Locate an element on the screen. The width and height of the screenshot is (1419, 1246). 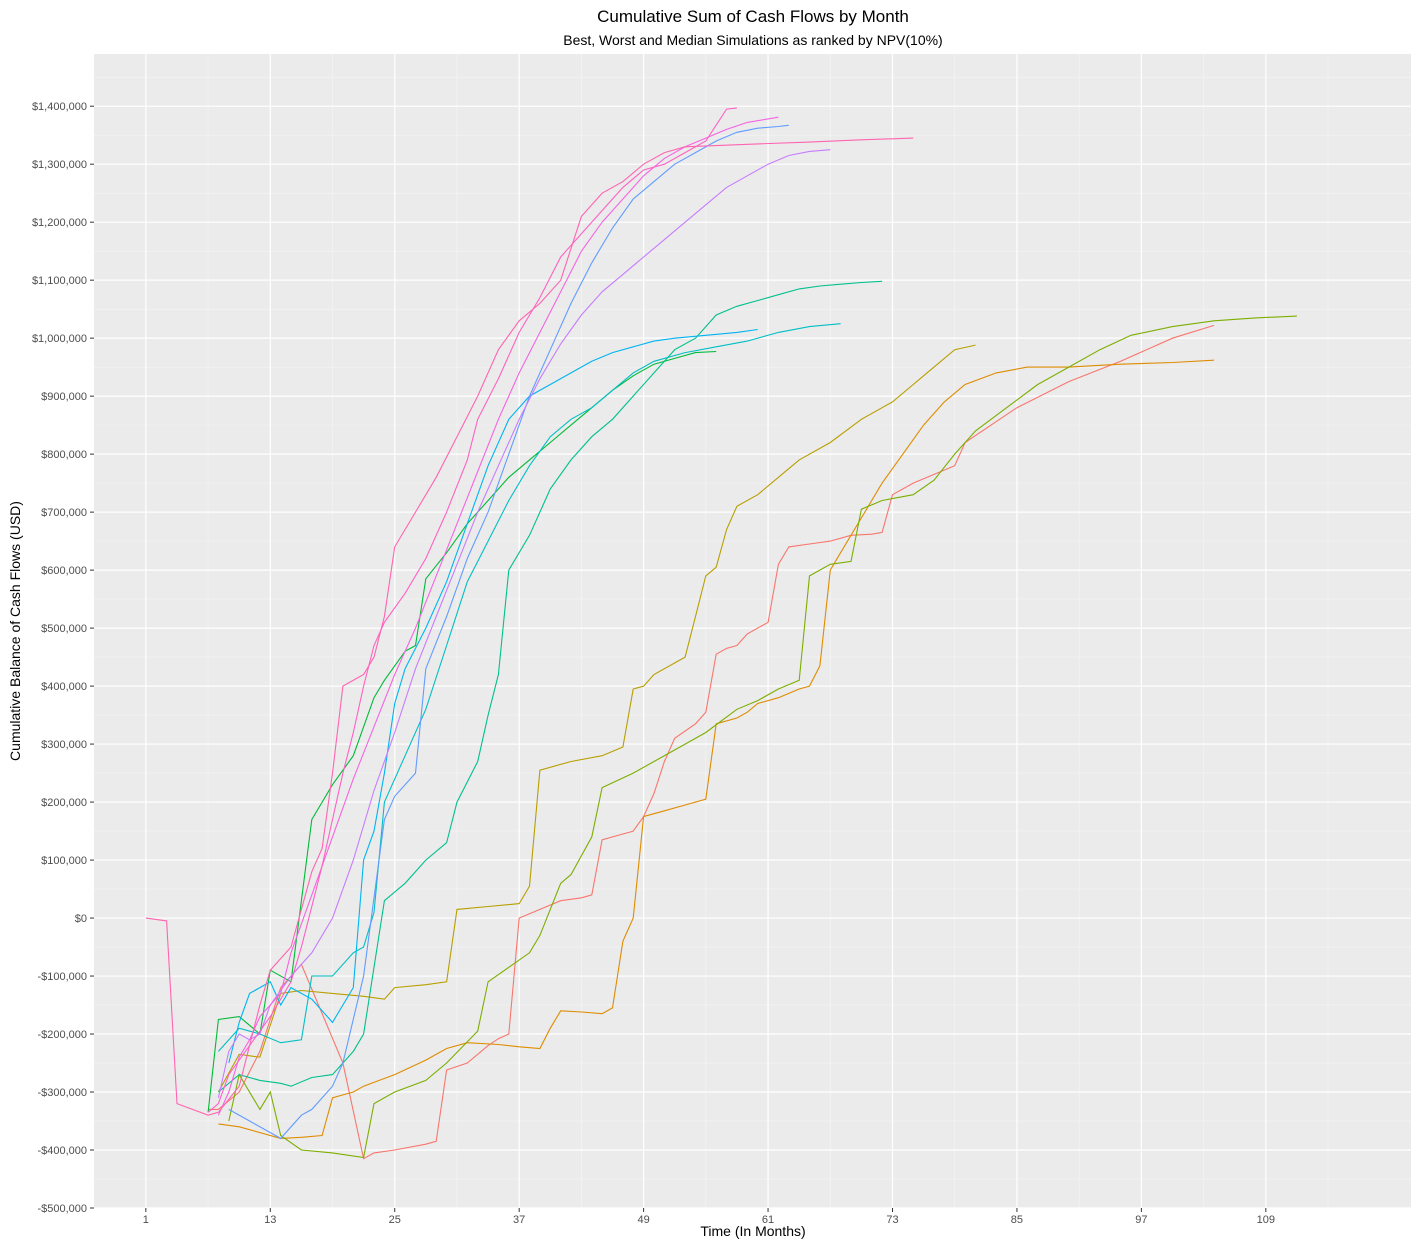
y-tick-label: -$500,000 is located at coordinates (62, 1209).